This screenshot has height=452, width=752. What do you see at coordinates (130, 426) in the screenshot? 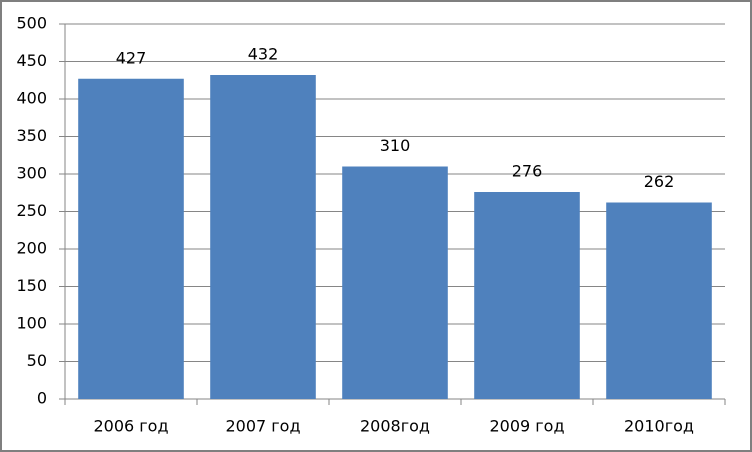
I see `x-tick-label: 2006 год` at bounding box center [130, 426].